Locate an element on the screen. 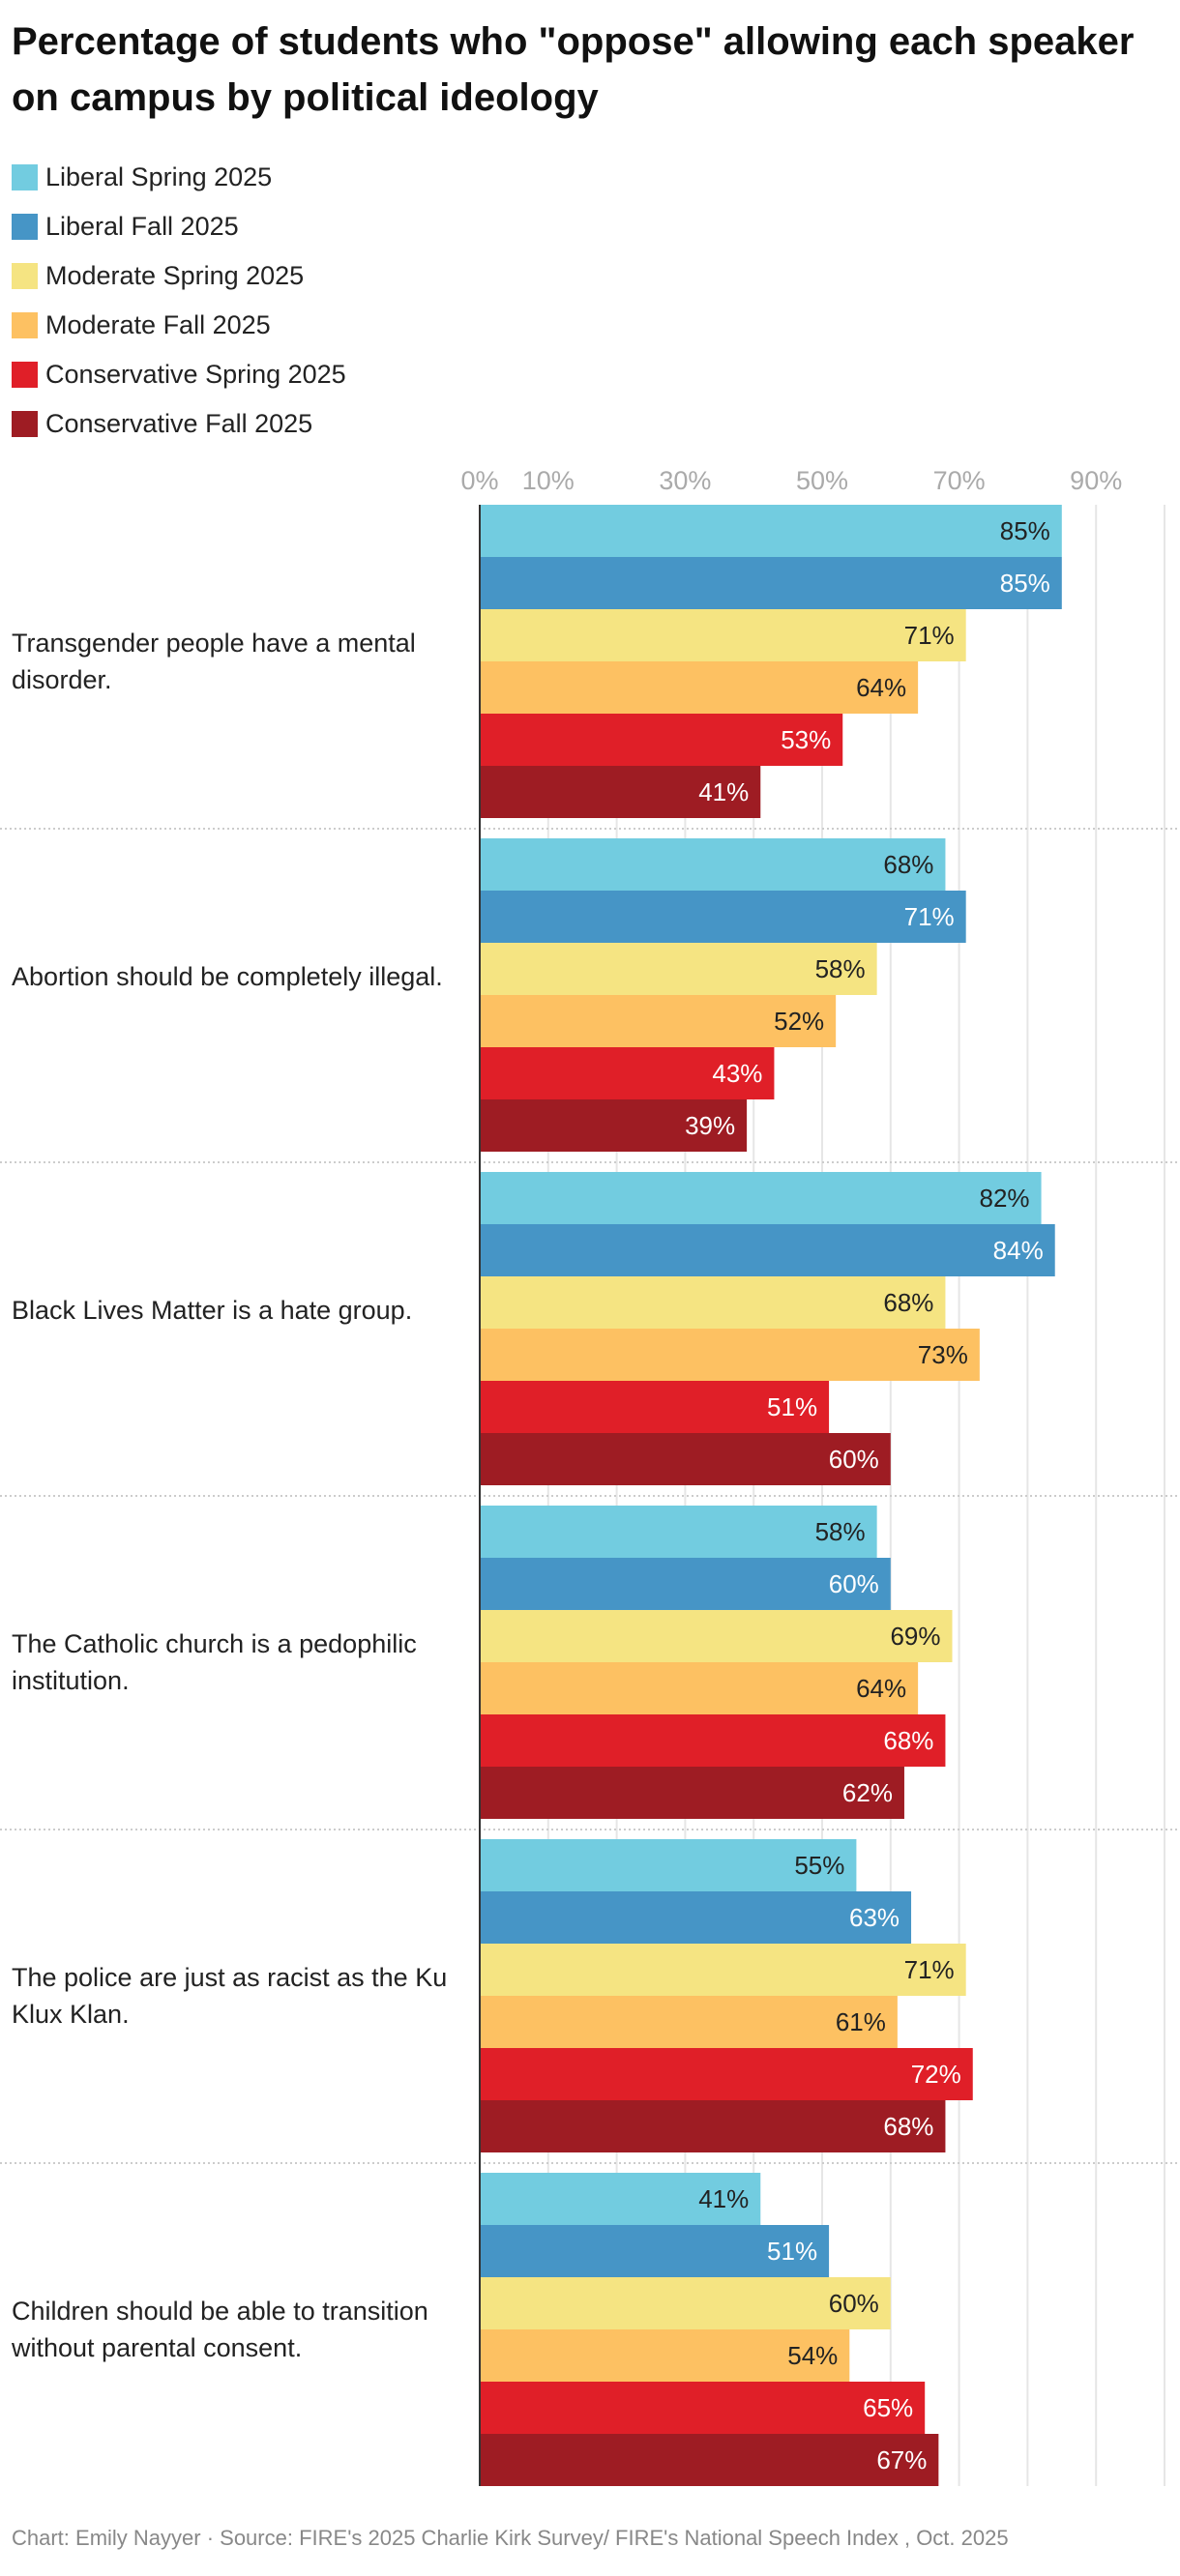 This screenshot has height=2576, width=1180. legend-label: Liberal Spring 2025 is located at coordinates (159, 176).